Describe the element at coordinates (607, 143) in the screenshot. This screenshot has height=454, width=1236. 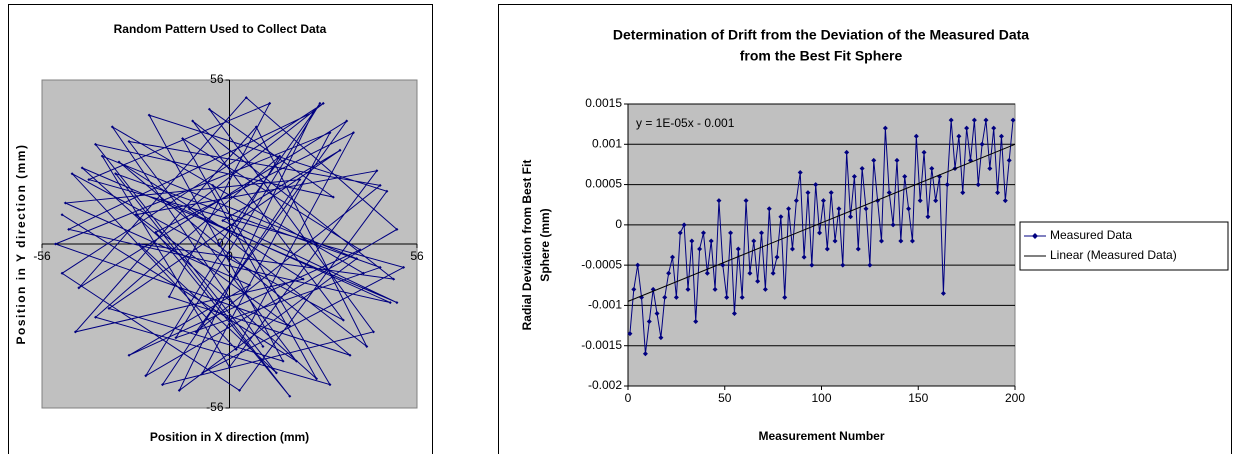
I see `y-tick-label: 0.001` at that location.